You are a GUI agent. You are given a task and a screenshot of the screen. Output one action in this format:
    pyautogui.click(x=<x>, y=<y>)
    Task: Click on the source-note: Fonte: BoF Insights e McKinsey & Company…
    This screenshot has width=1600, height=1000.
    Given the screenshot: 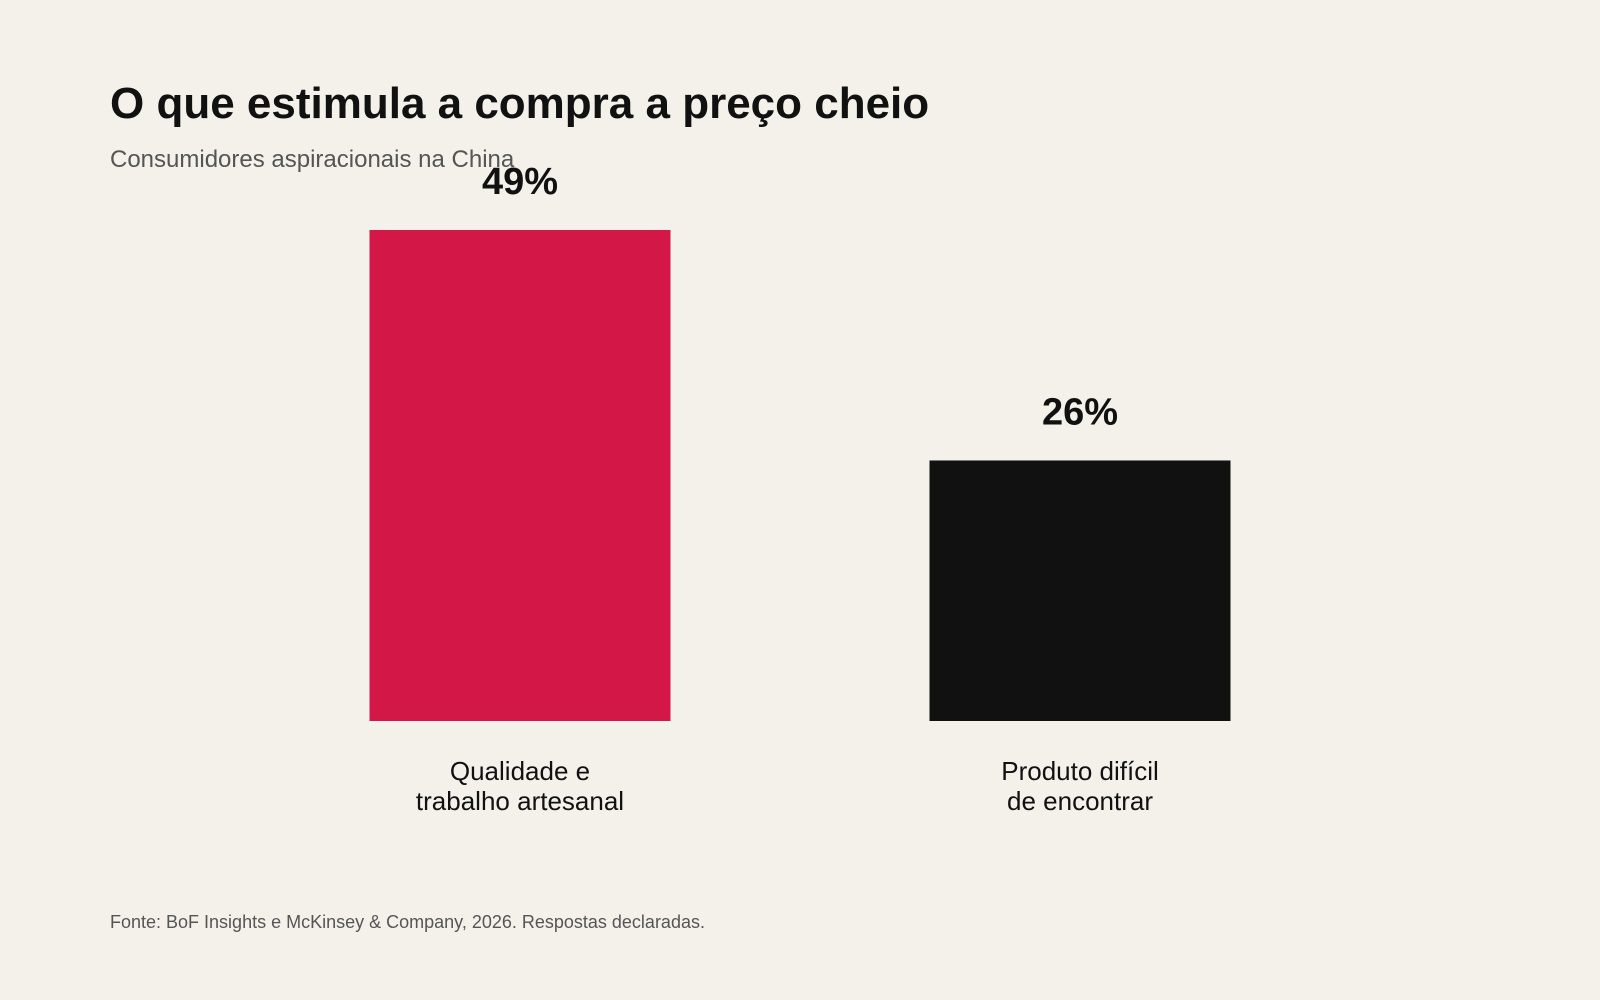 What is the action you would take?
    pyautogui.click(x=407, y=922)
    